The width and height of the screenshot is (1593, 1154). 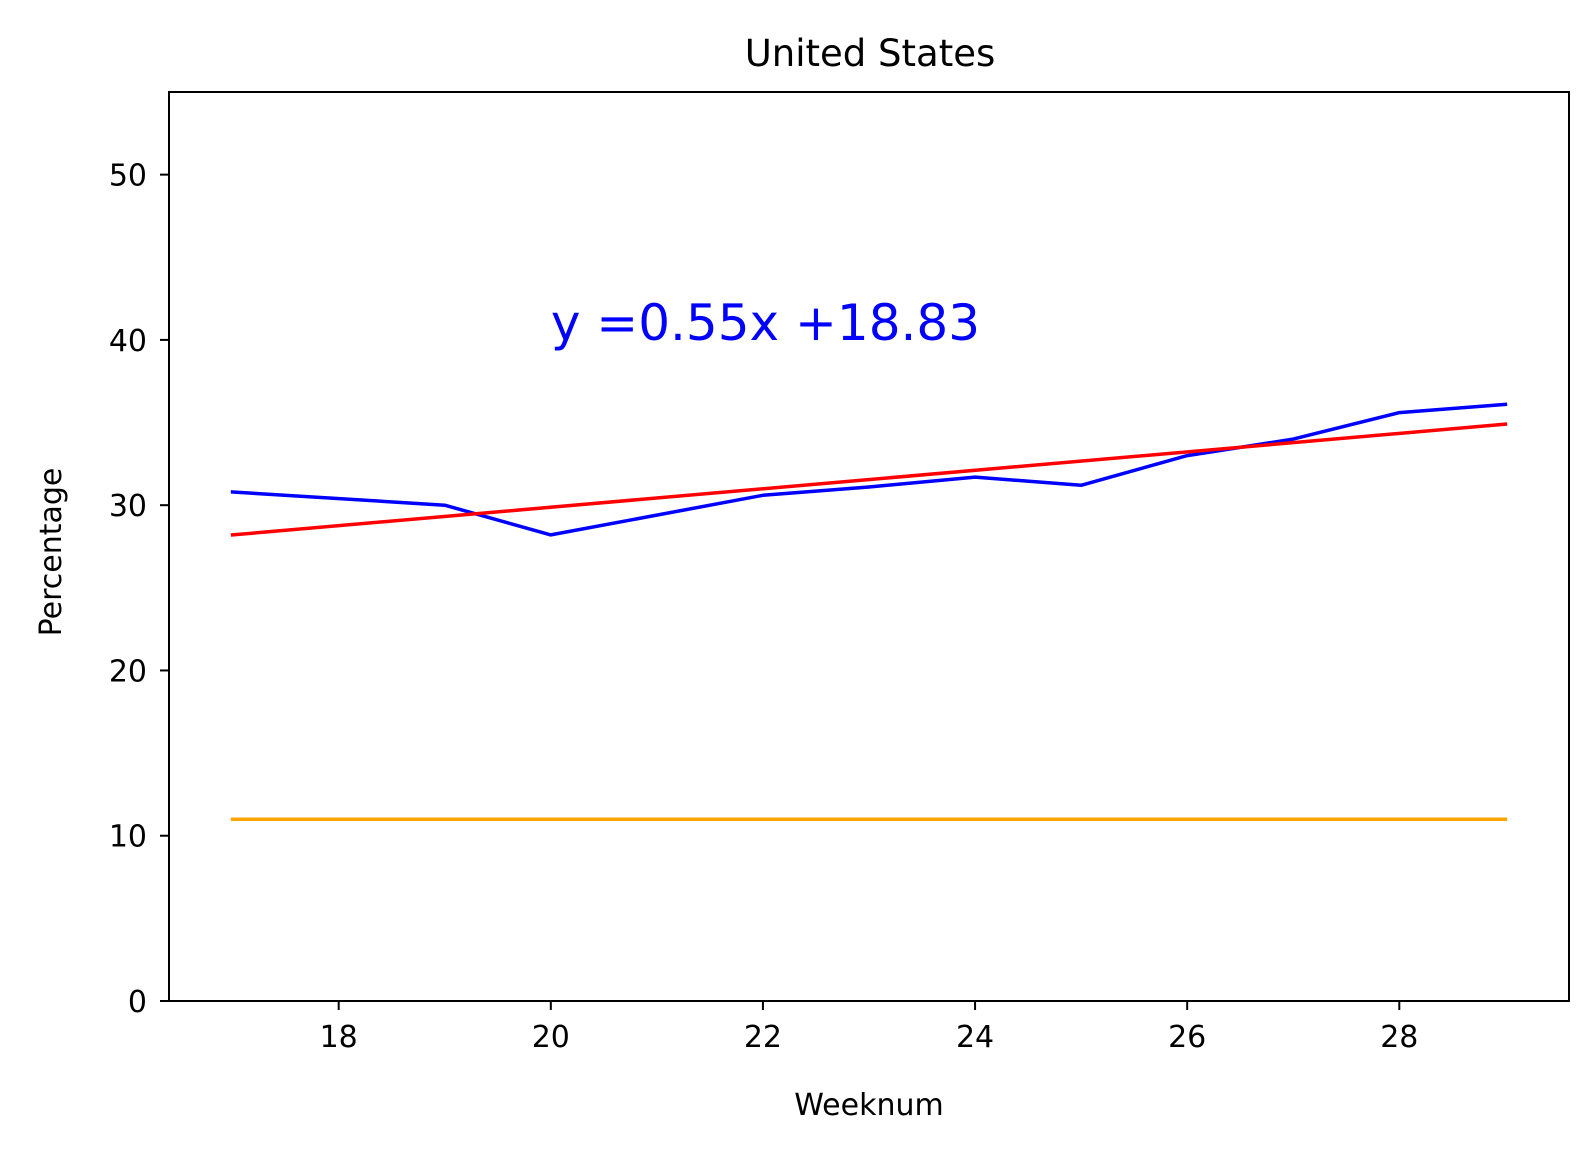 What do you see at coordinates (128, 671) in the screenshot?
I see `y-tick-label: 20` at bounding box center [128, 671].